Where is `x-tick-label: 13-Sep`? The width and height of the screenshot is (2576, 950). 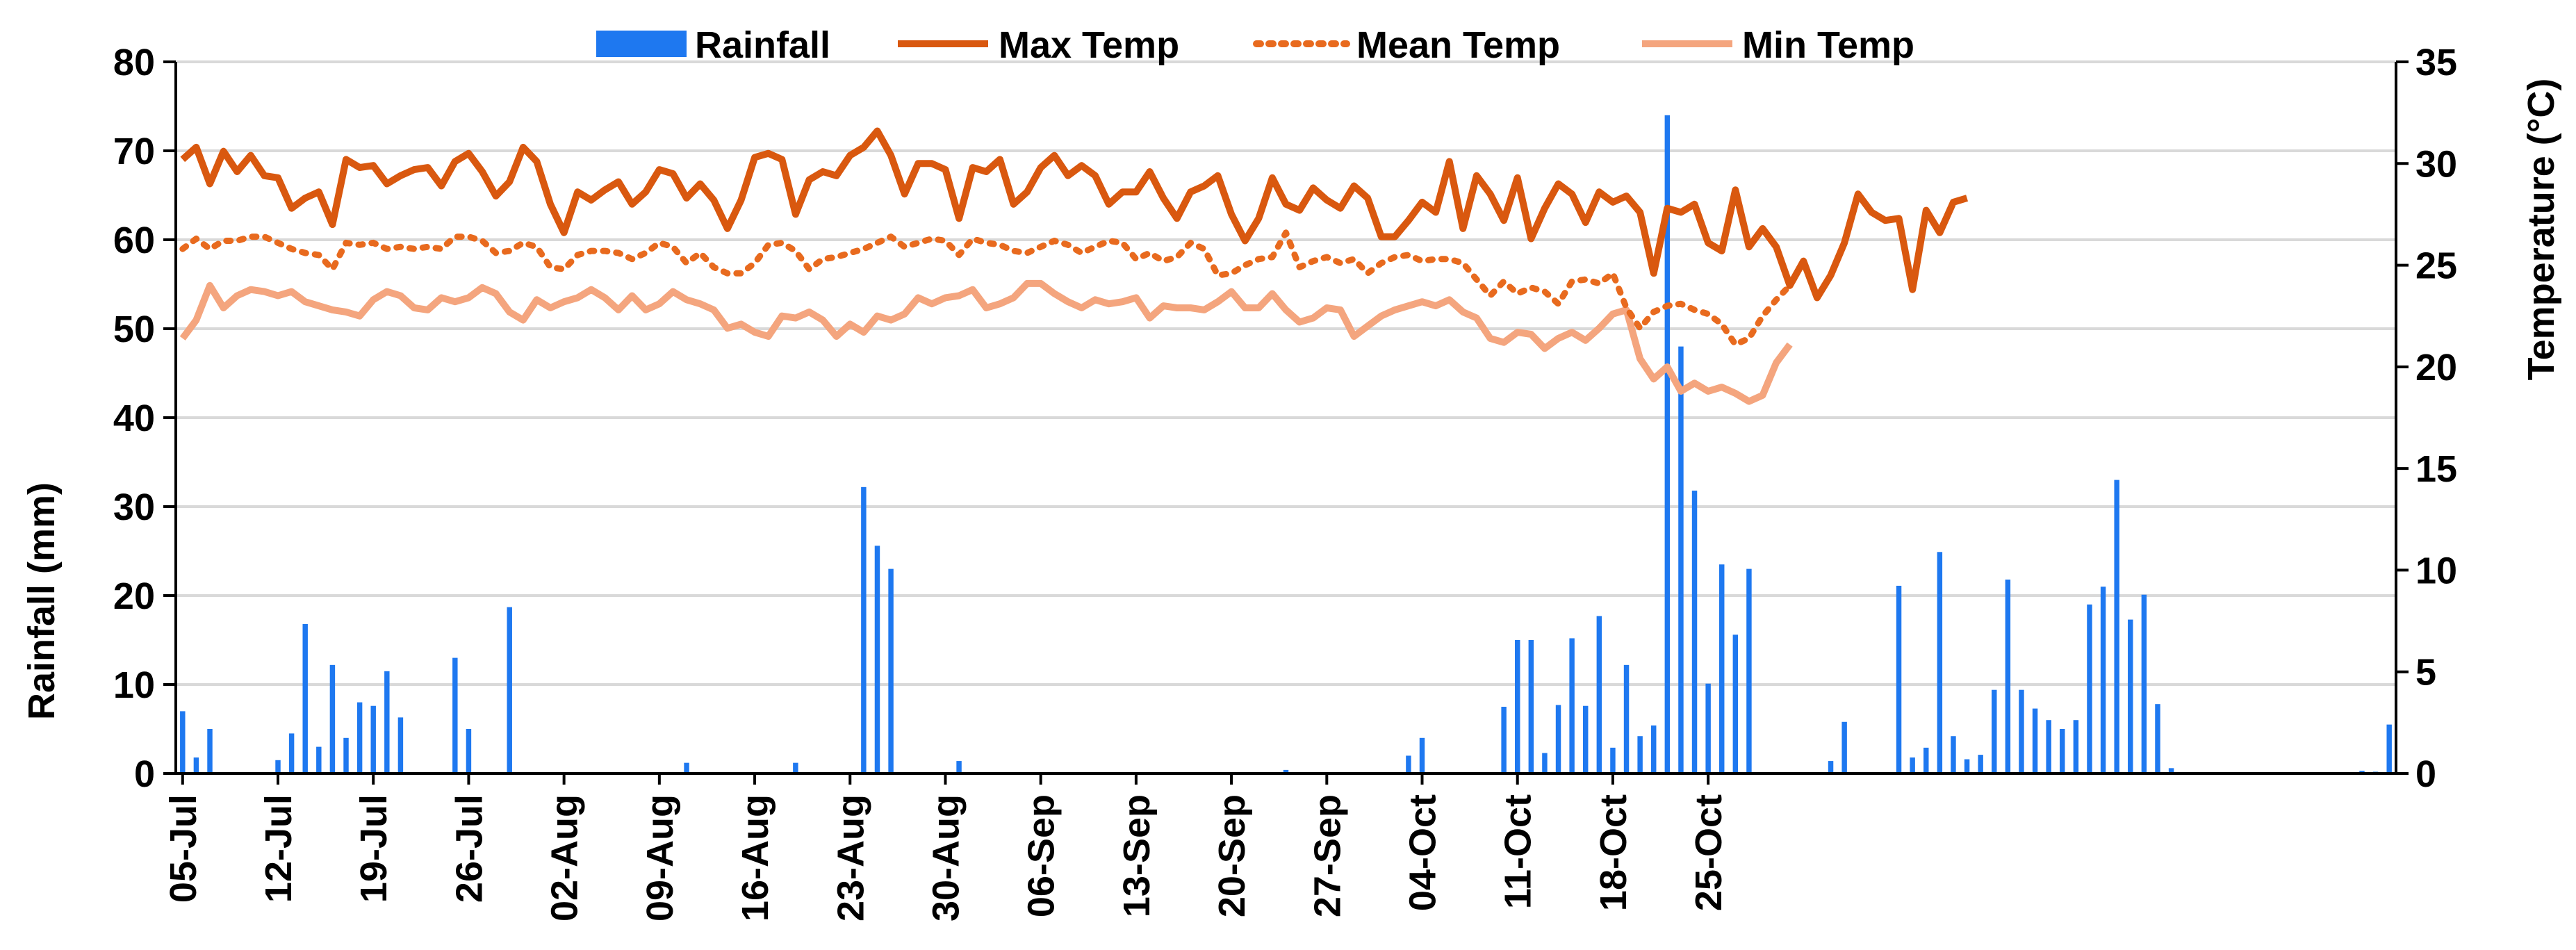 x-tick-label: 13-Sep is located at coordinates (1137, 855).